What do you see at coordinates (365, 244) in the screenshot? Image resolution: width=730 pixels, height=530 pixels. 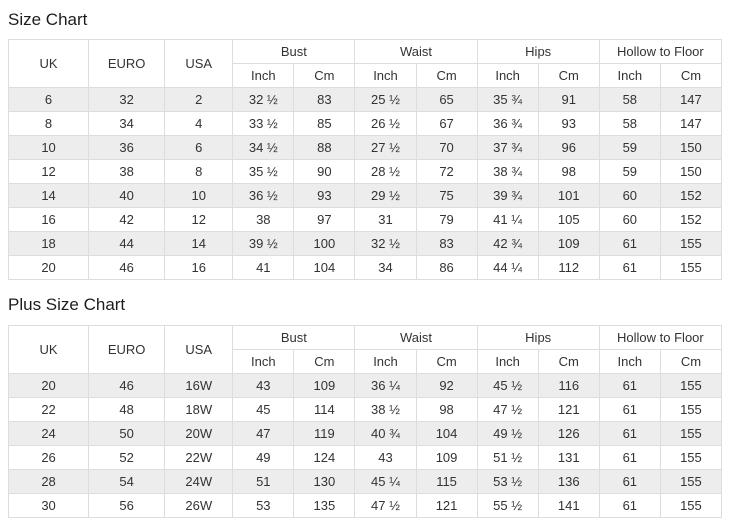 I see `table-row: 18 44 14 39 ½ 100 32 ½ 83 42 ¾ 109 61 155` at bounding box center [365, 244].